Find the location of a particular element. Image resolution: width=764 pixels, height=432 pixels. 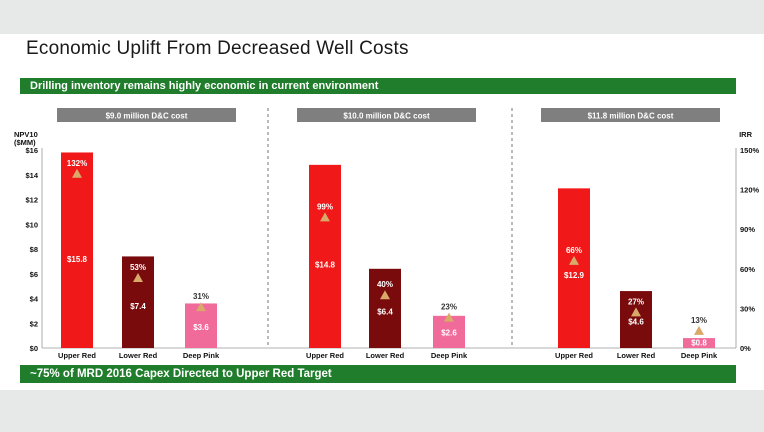

npv-data-label: $4.6 is located at coordinates (636, 321).